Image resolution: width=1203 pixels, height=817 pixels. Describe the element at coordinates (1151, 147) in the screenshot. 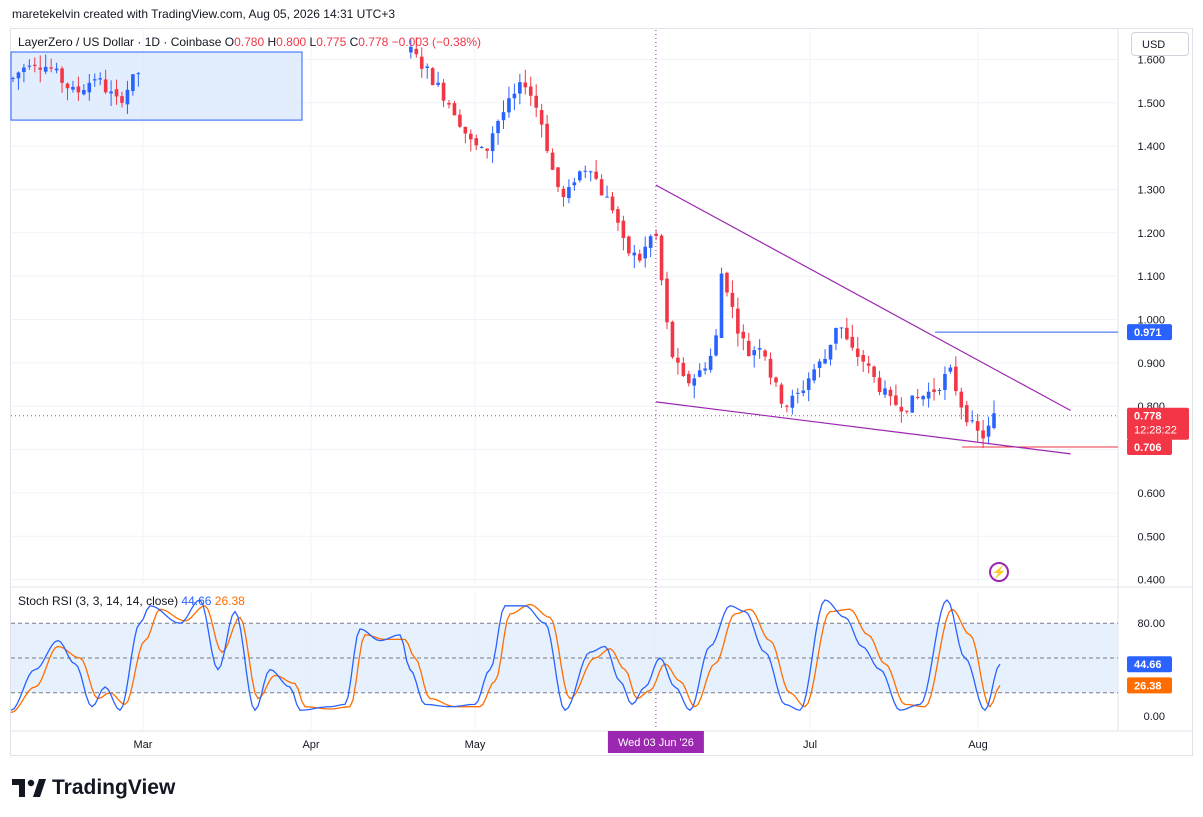

I see `price-tick-label: 1.400` at that location.